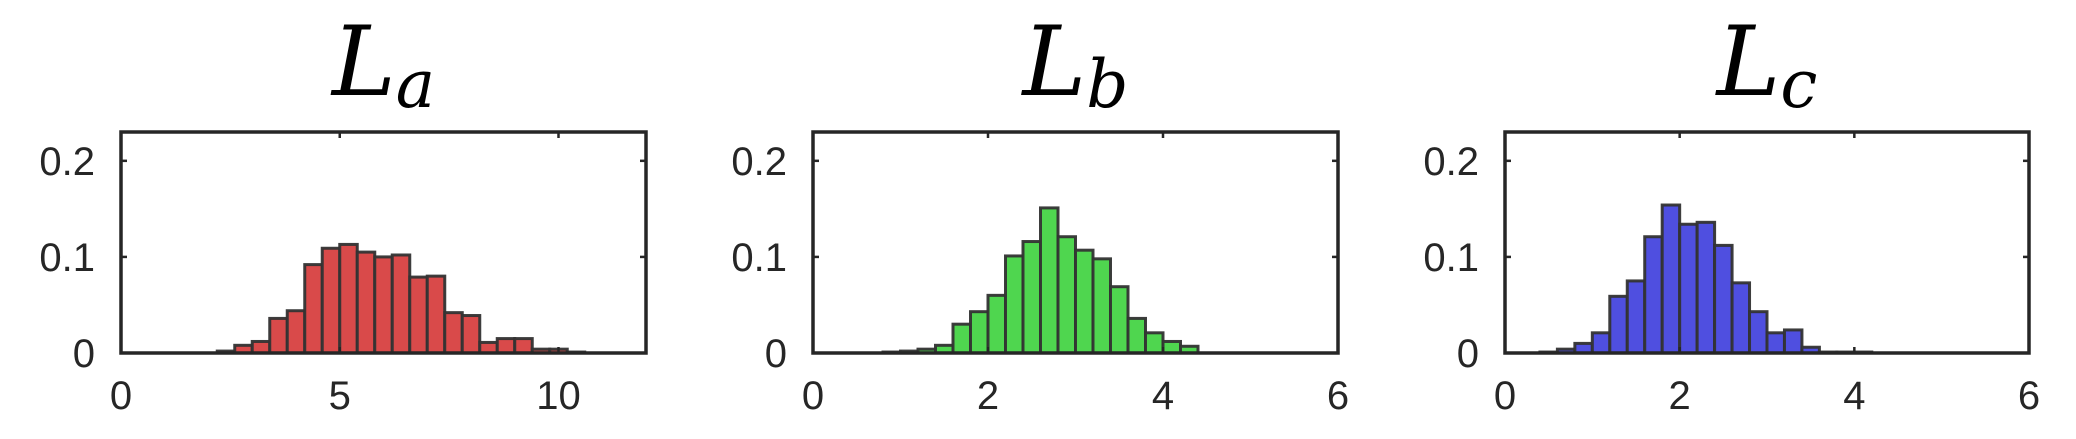  Describe the element at coordinates (1107, 84) in the screenshot. I see `title-subscript: b` at that location.